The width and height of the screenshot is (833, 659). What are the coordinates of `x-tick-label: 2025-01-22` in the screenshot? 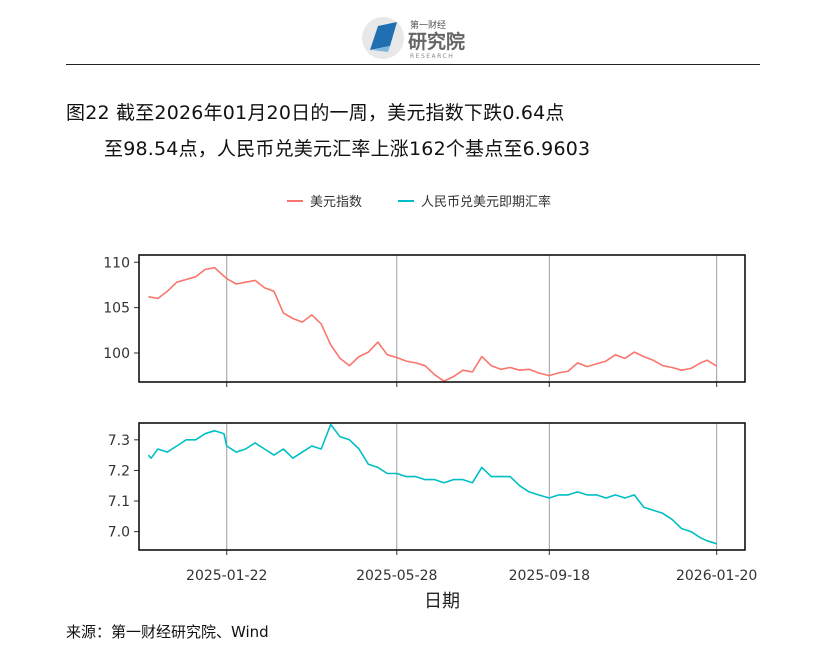 It's located at (226, 576).